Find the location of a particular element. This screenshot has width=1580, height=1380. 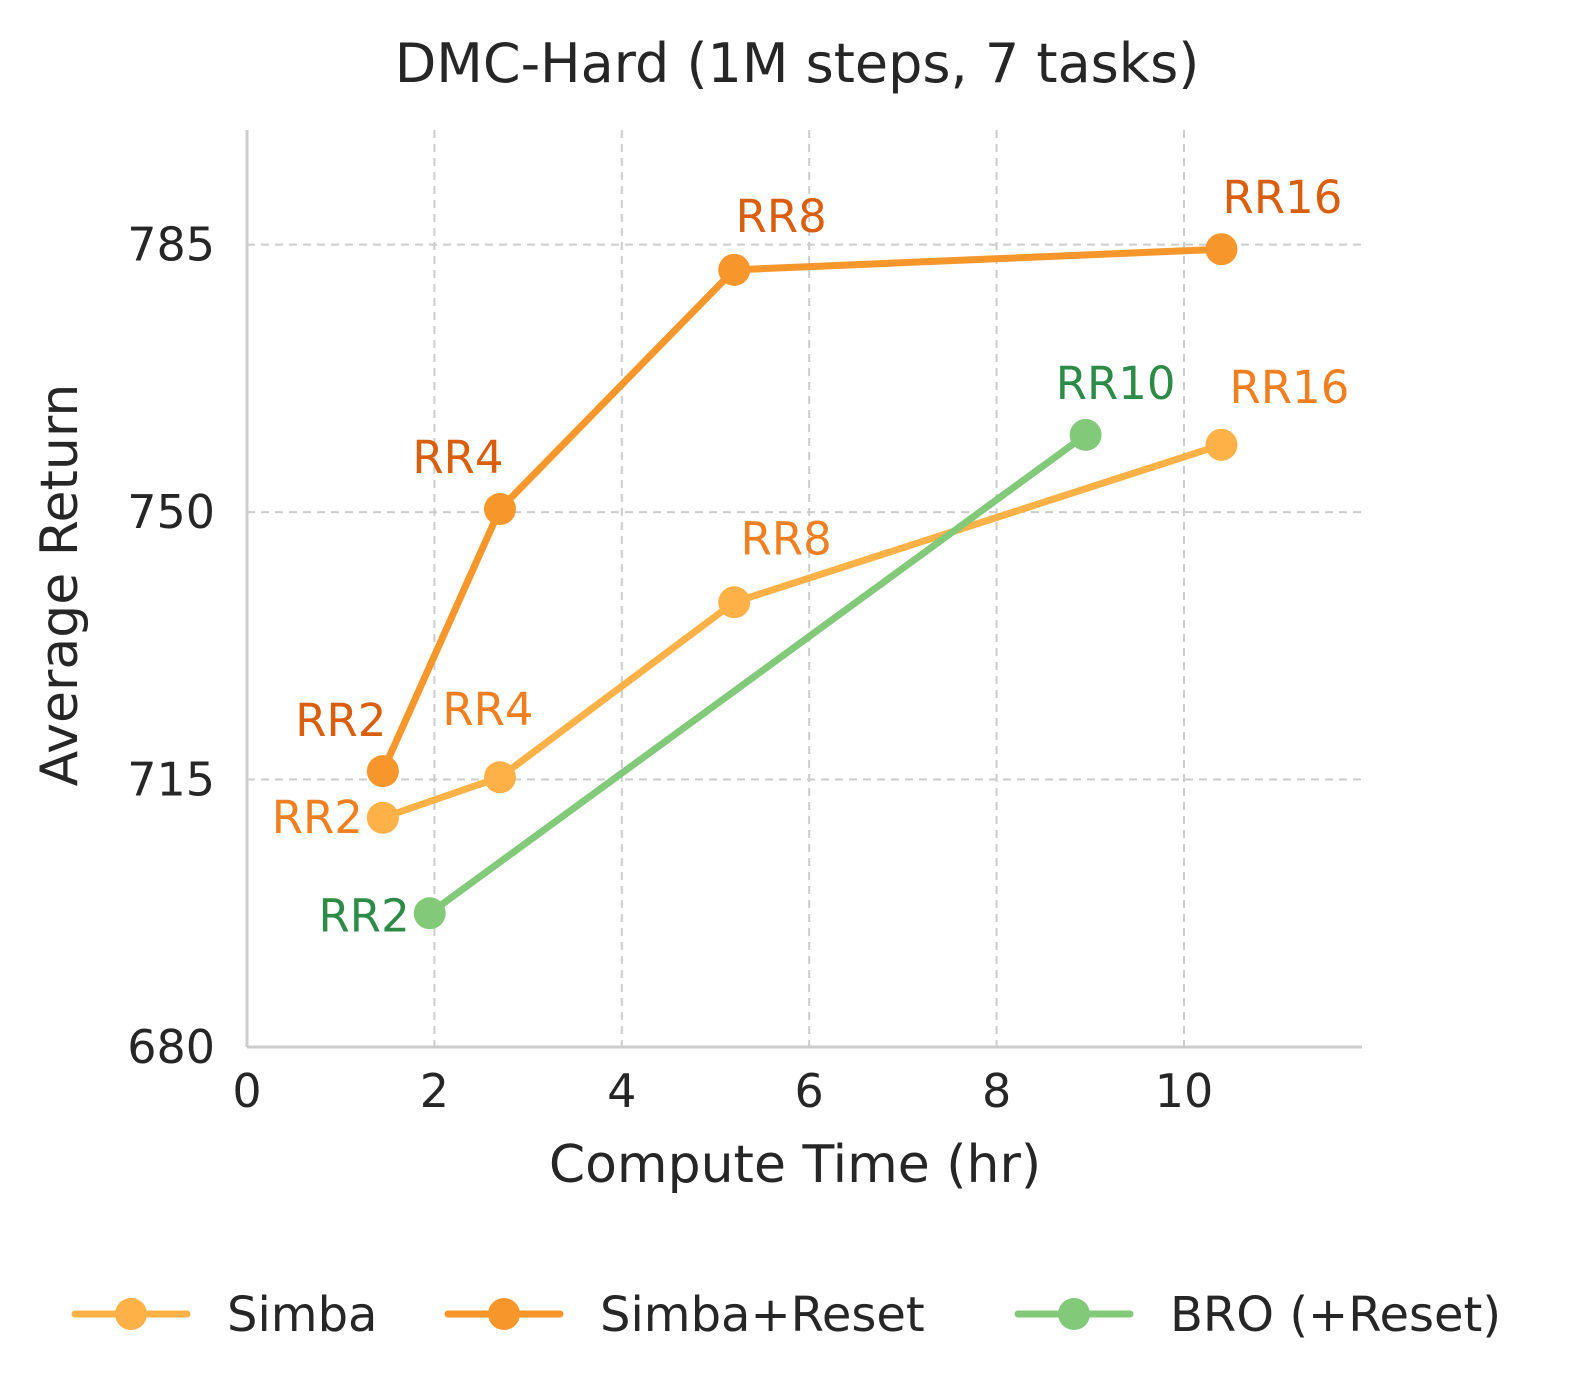

y-tick-label: 715 is located at coordinates (171, 780).